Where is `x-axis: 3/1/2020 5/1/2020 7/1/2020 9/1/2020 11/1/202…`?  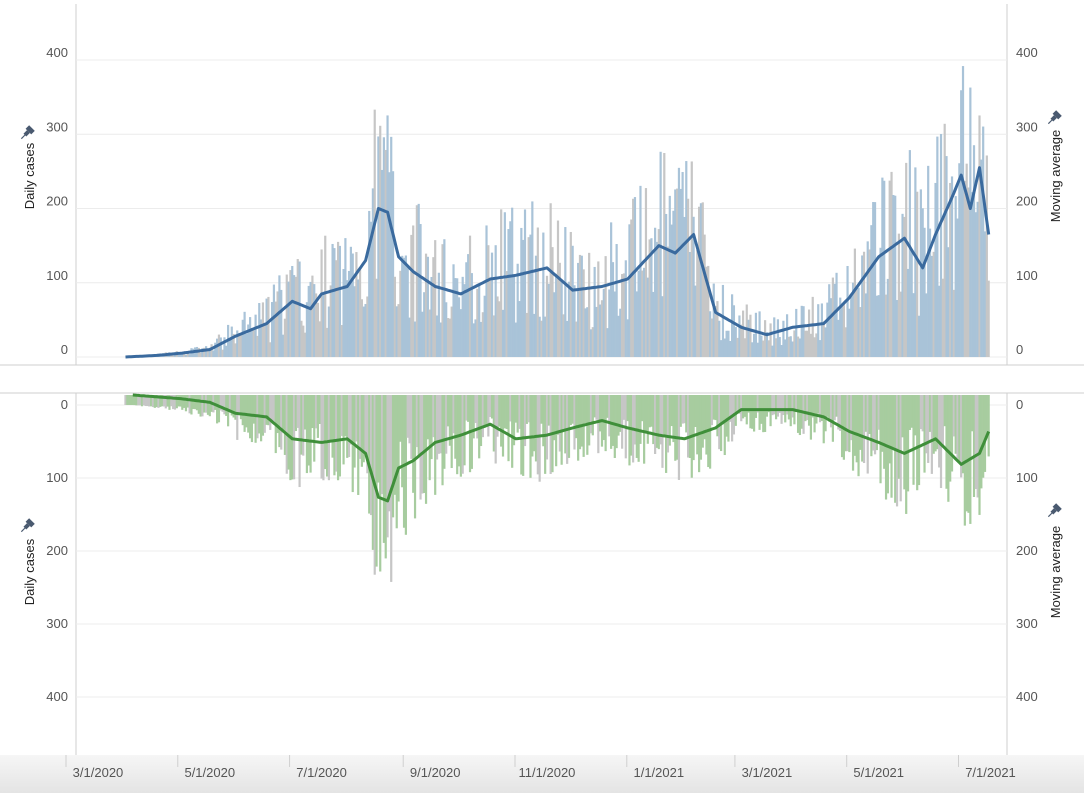 x-axis: 3/1/2020 5/1/2020 7/1/2020 9/1/2020 11/1/202… is located at coordinates (542, 774).